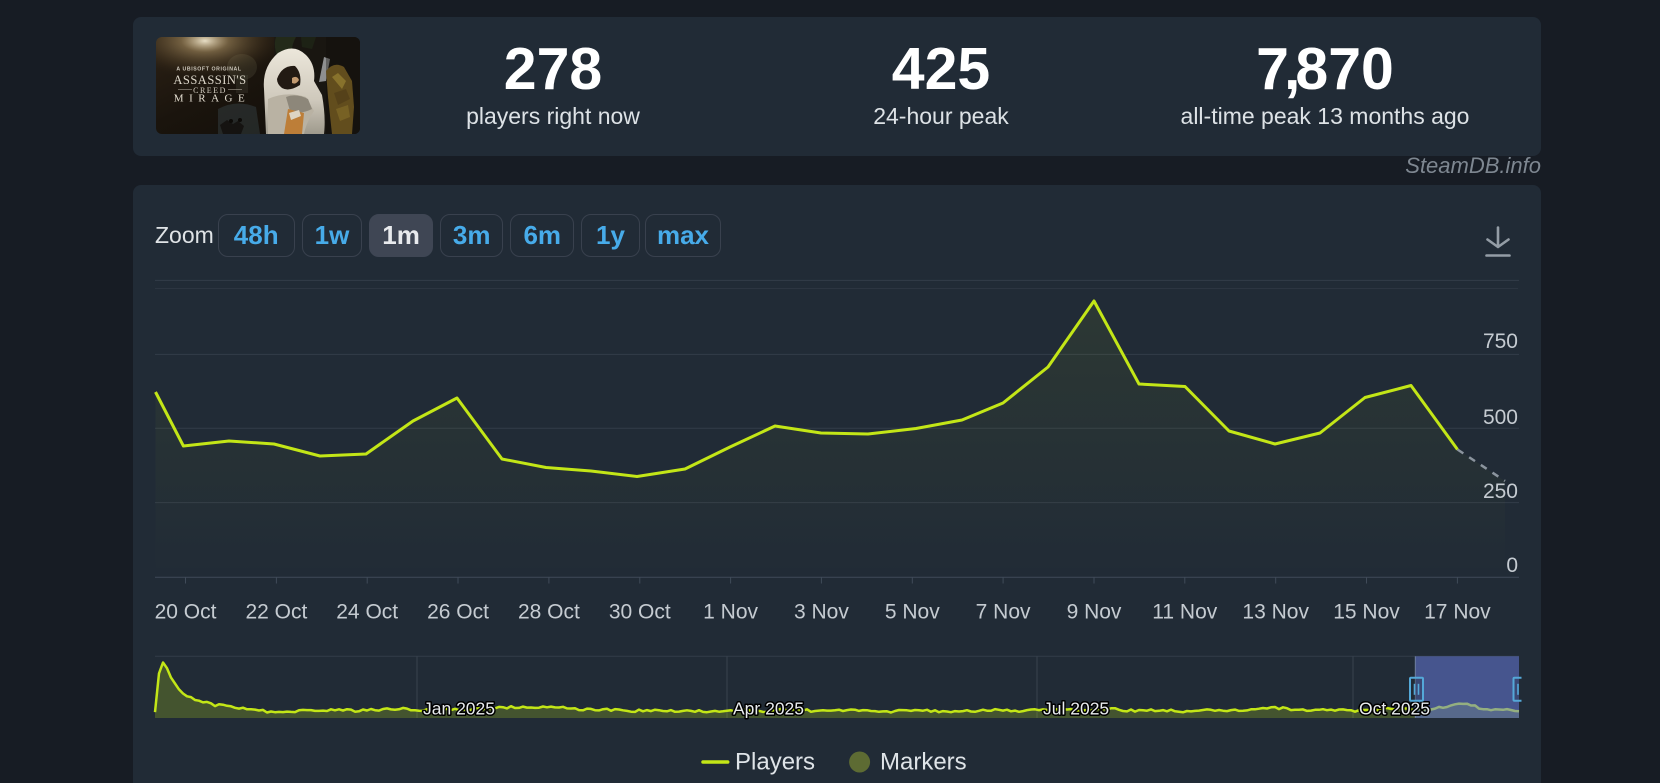 The image size is (1660, 783). Describe the element at coordinates (276, 612) in the screenshot. I see `svg-text: 22 Oct` at that location.